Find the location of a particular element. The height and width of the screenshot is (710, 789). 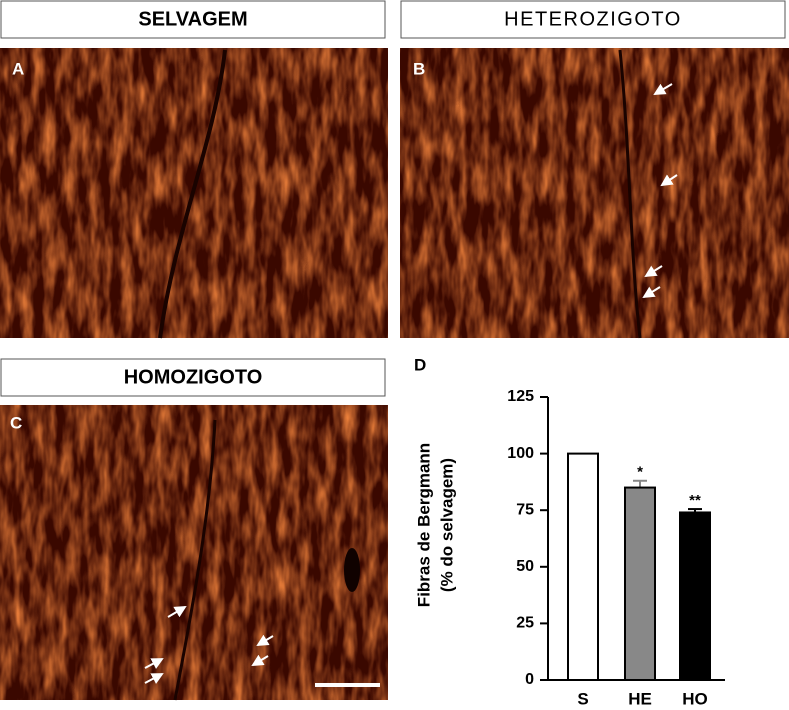

panel-title: HOMOZIGOTO is located at coordinates (193, 377).